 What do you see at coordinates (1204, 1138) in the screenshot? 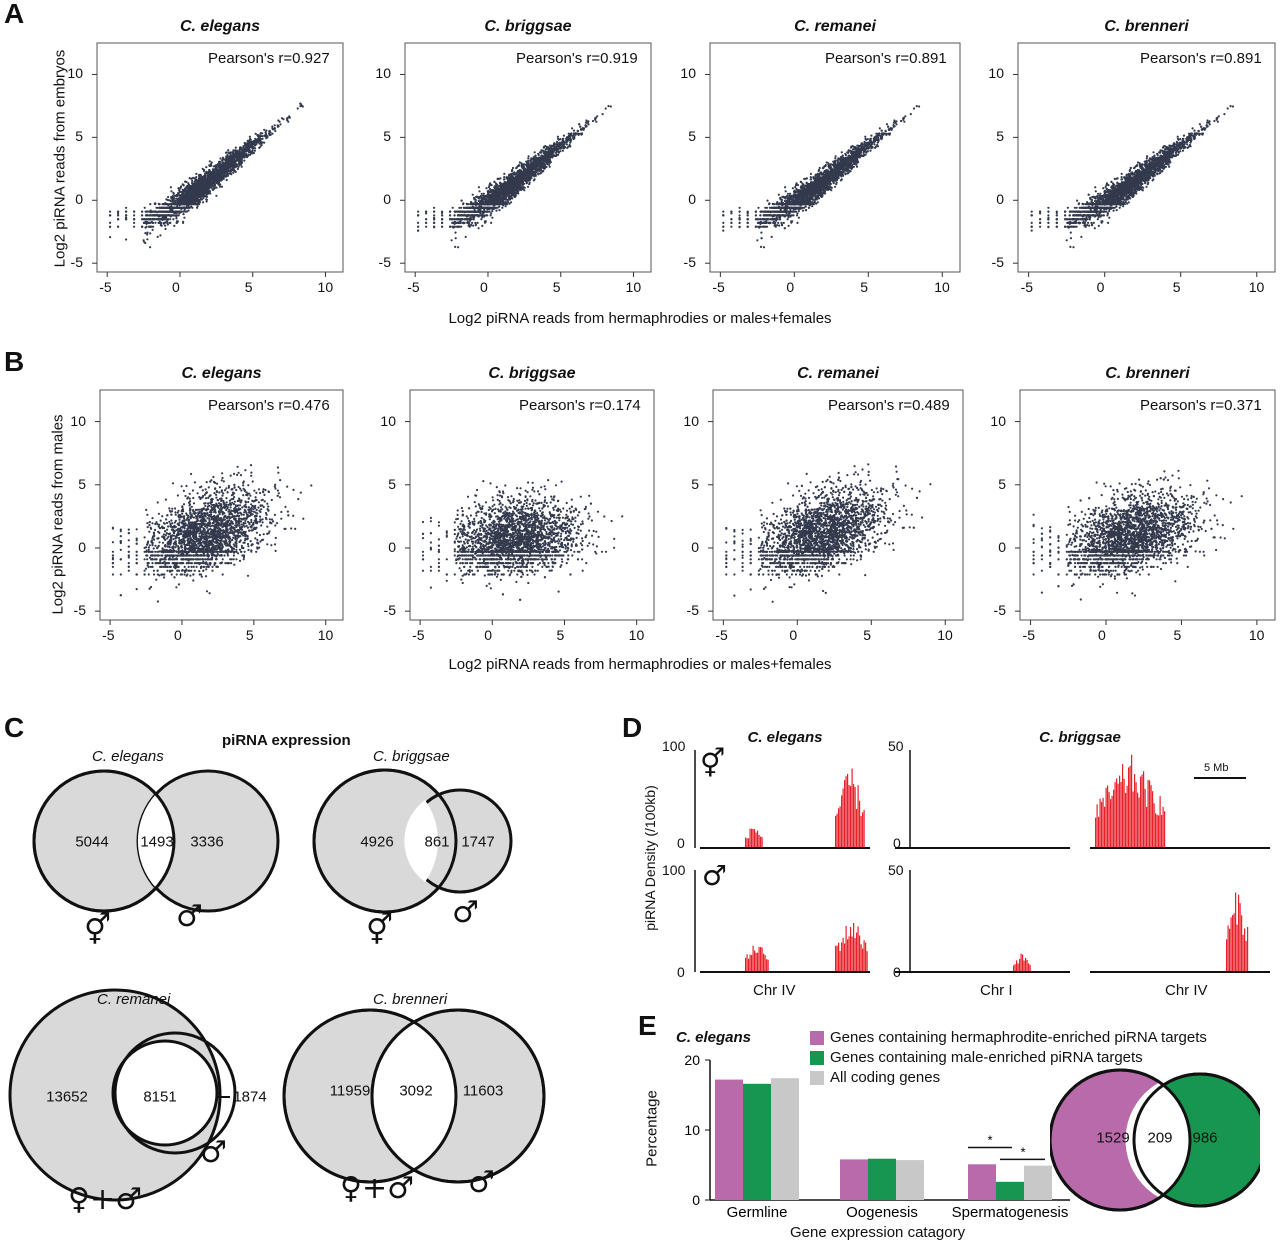
I see `venn-e-right-count: 986` at bounding box center [1204, 1138].